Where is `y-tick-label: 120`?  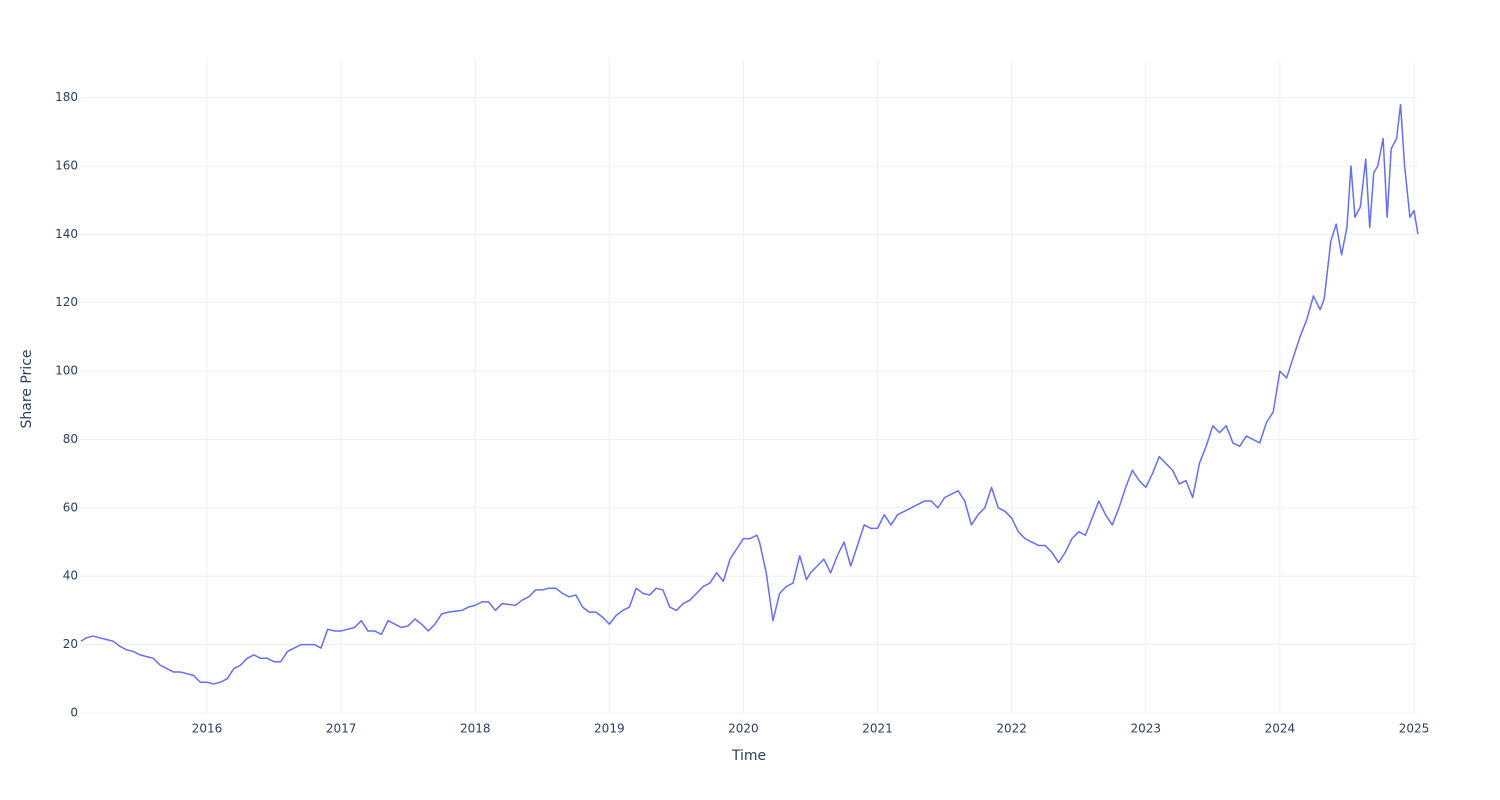 y-tick-label: 120 is located at coordinates (66, 302).